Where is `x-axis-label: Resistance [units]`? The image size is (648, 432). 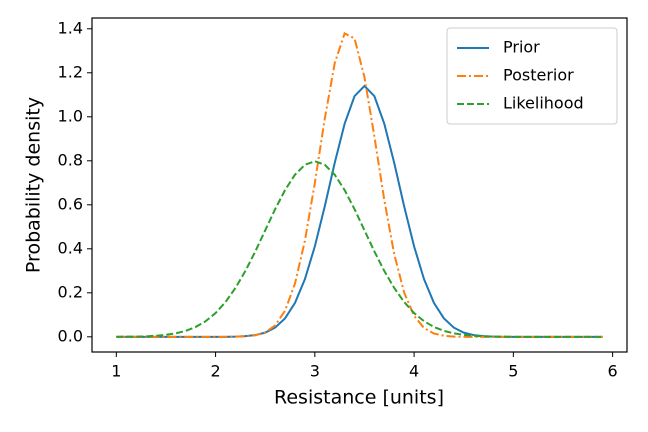
x-axis-label: Resistance [units] is located at coordinates (359, 398).